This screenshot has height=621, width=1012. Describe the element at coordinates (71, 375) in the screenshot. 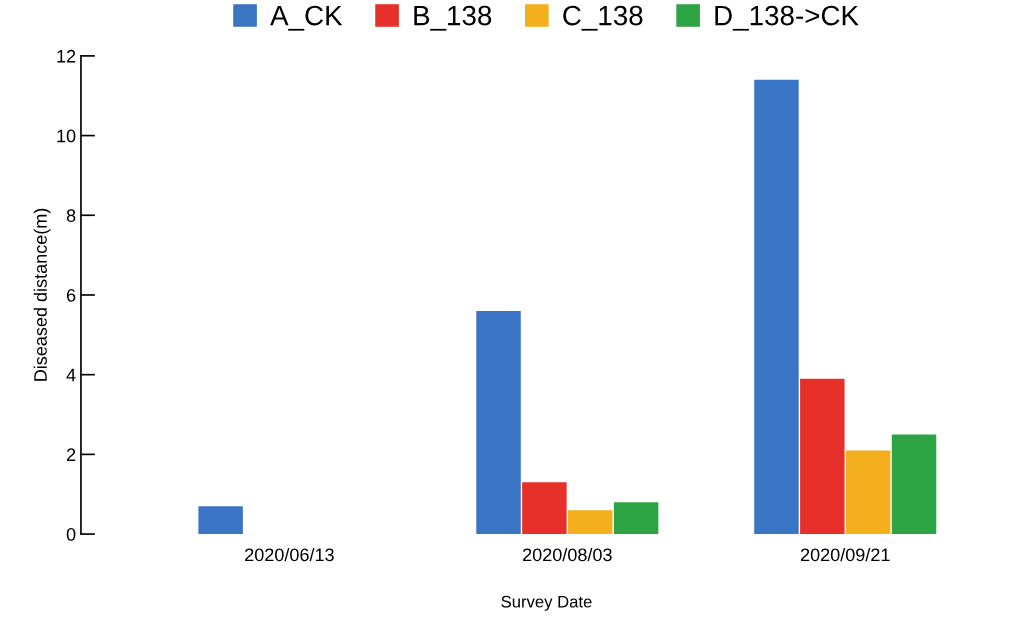

I see `y-tick-label: 4` at that location.